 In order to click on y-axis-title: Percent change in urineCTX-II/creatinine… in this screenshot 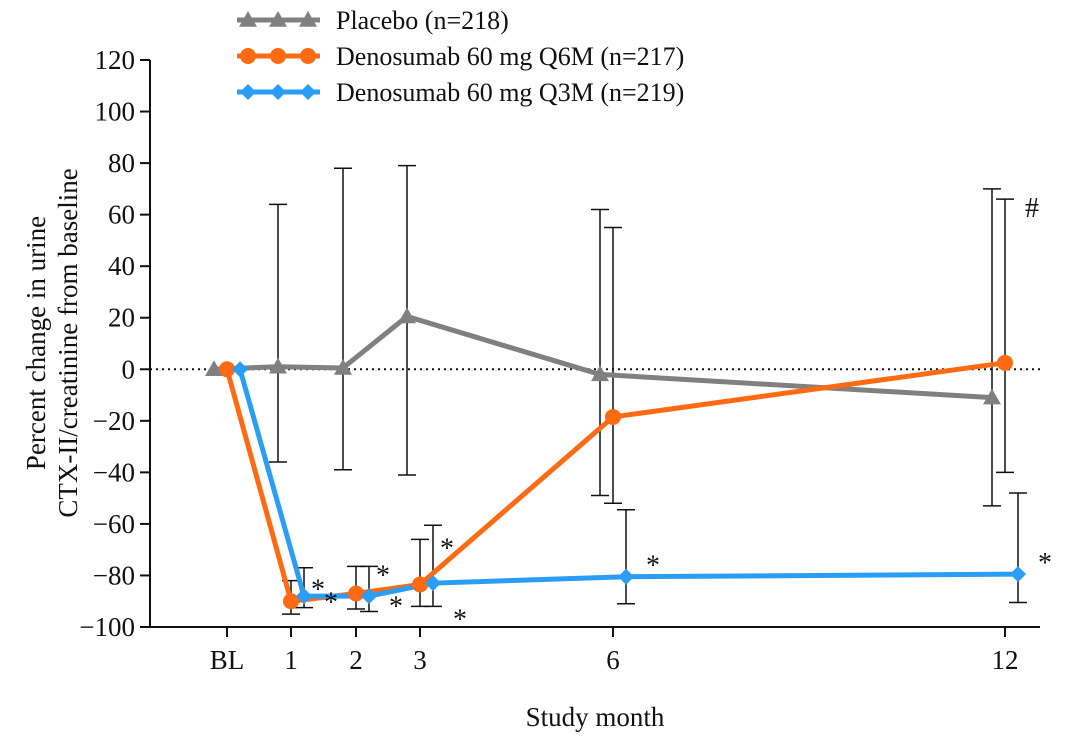, I will do `click(52, 342)`.